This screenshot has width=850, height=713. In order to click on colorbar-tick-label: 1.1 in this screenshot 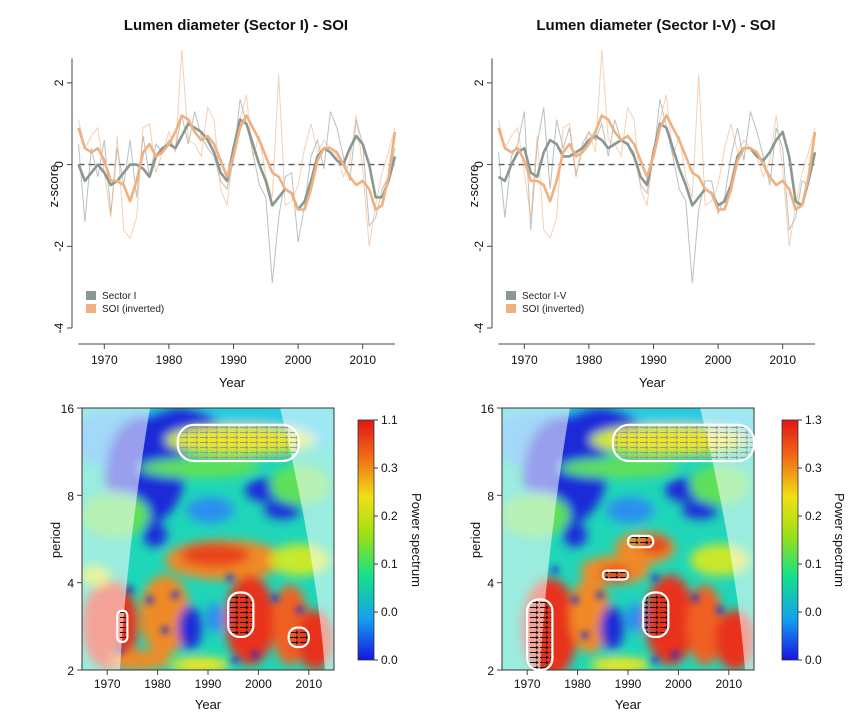, I will do `click(389, 420)`.